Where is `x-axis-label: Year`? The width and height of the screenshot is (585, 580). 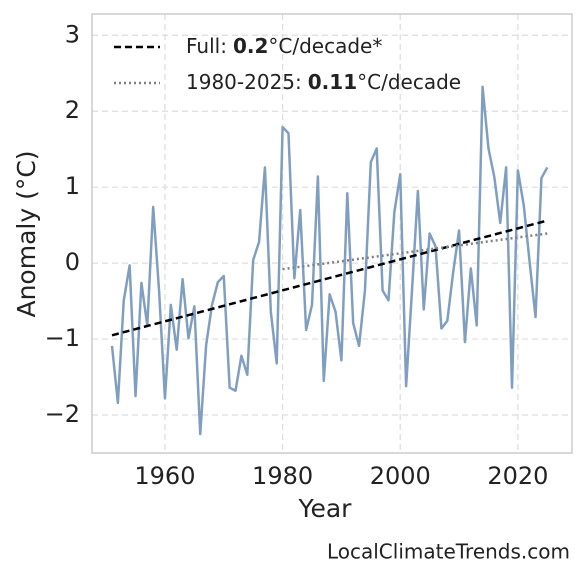 x-axis-label: Year is located at coordinates (325, 508).